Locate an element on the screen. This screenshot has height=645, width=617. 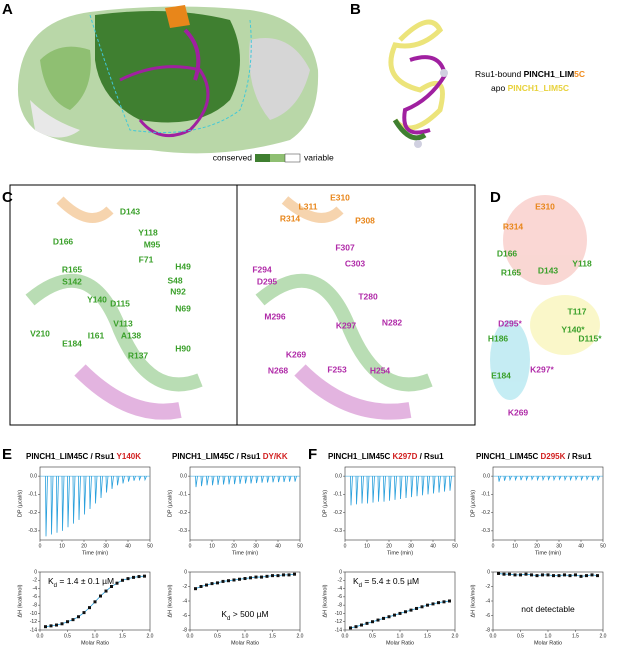
residue-label: K297 is located at coordinates (346, 325).